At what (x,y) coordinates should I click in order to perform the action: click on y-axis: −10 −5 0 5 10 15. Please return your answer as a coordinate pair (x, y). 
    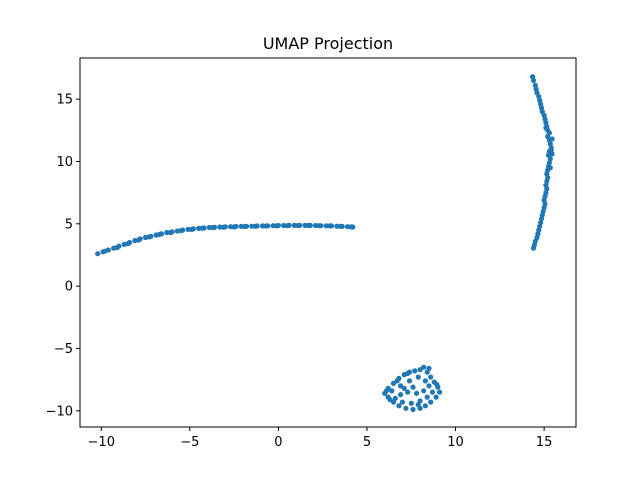
    Looking at the image, I should click on (63, 256).